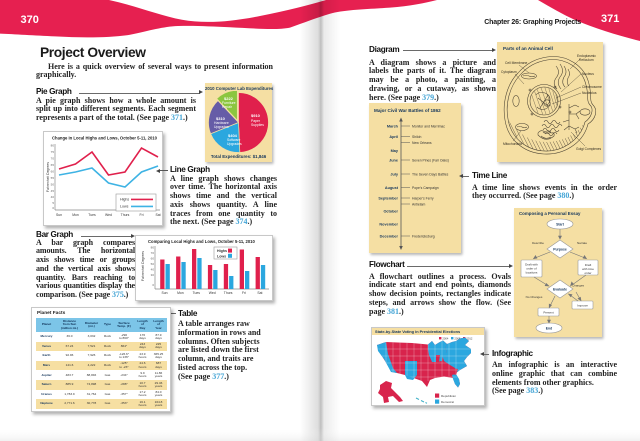  What do you see at coordinates (586, 60) in the screenshot?
I see `svg-text: Reticulum` at bounding box center [586, 60].